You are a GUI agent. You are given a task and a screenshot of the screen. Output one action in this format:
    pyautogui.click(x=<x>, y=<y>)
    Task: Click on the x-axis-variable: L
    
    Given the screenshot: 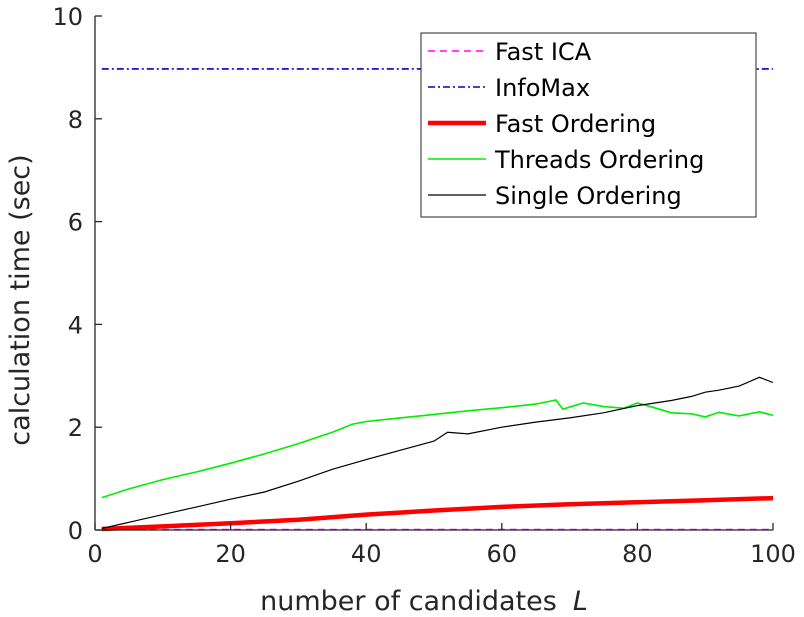 What is the action you would take?
    pyautogui.click(x=580, y=601)
    